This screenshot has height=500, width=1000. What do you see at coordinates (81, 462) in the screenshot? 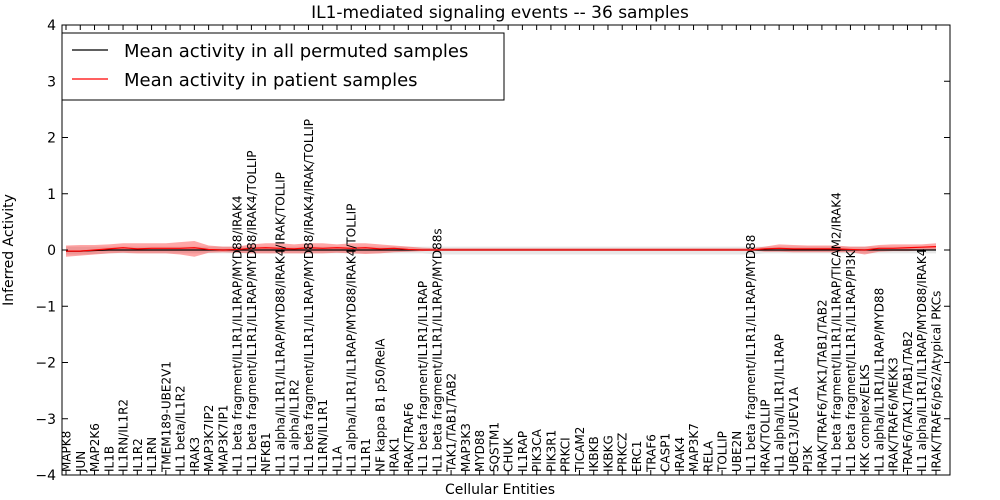
I see `x-tick-label: JUN` at bounding box center [81, 462].